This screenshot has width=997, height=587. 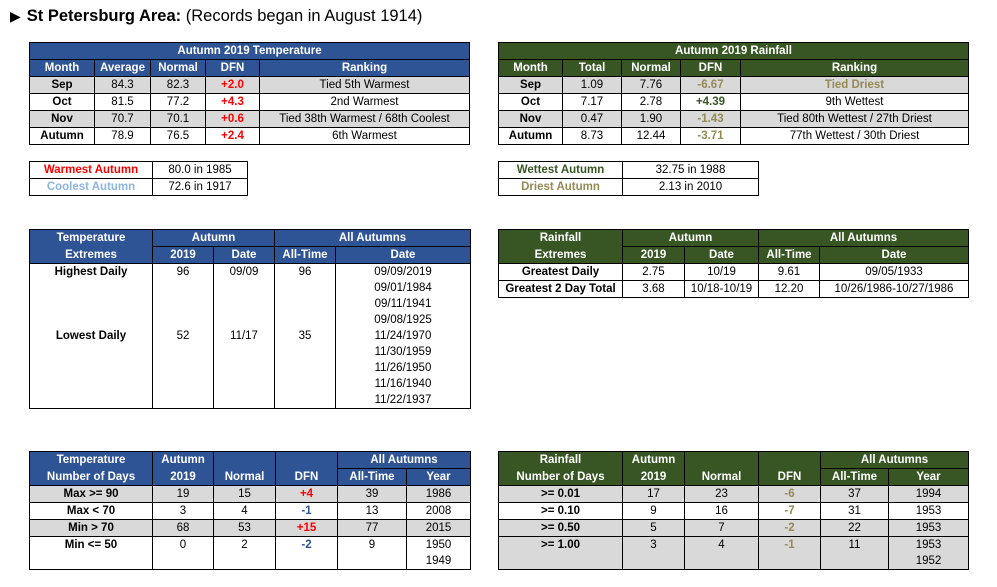 I want to click on column-header: Date, so click(x=244, y=255).